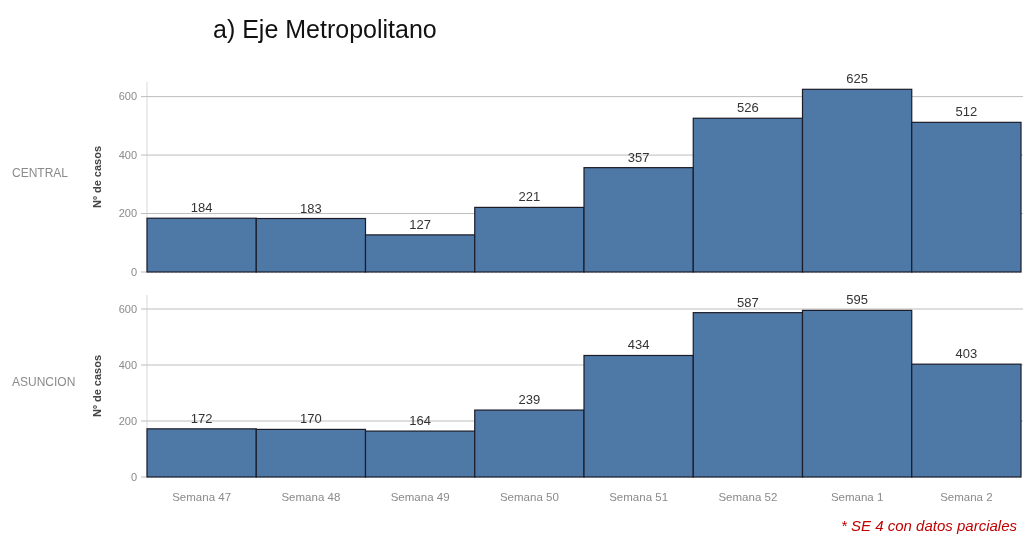  I want to click on data-label: 183, so click(311, 208).